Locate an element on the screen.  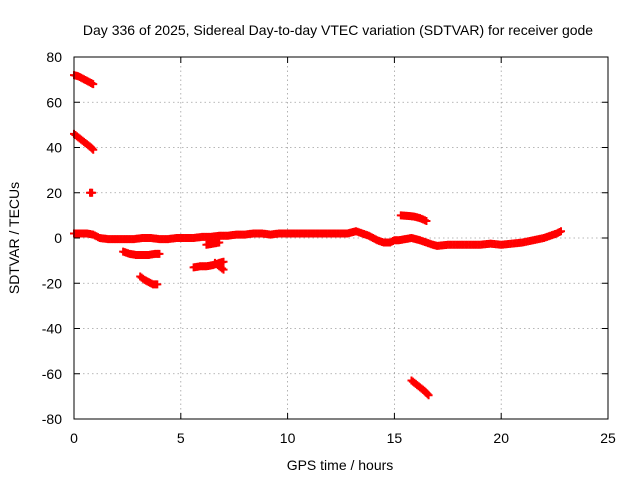
y-tick-label: 0 is located at coordinates (58, 238).